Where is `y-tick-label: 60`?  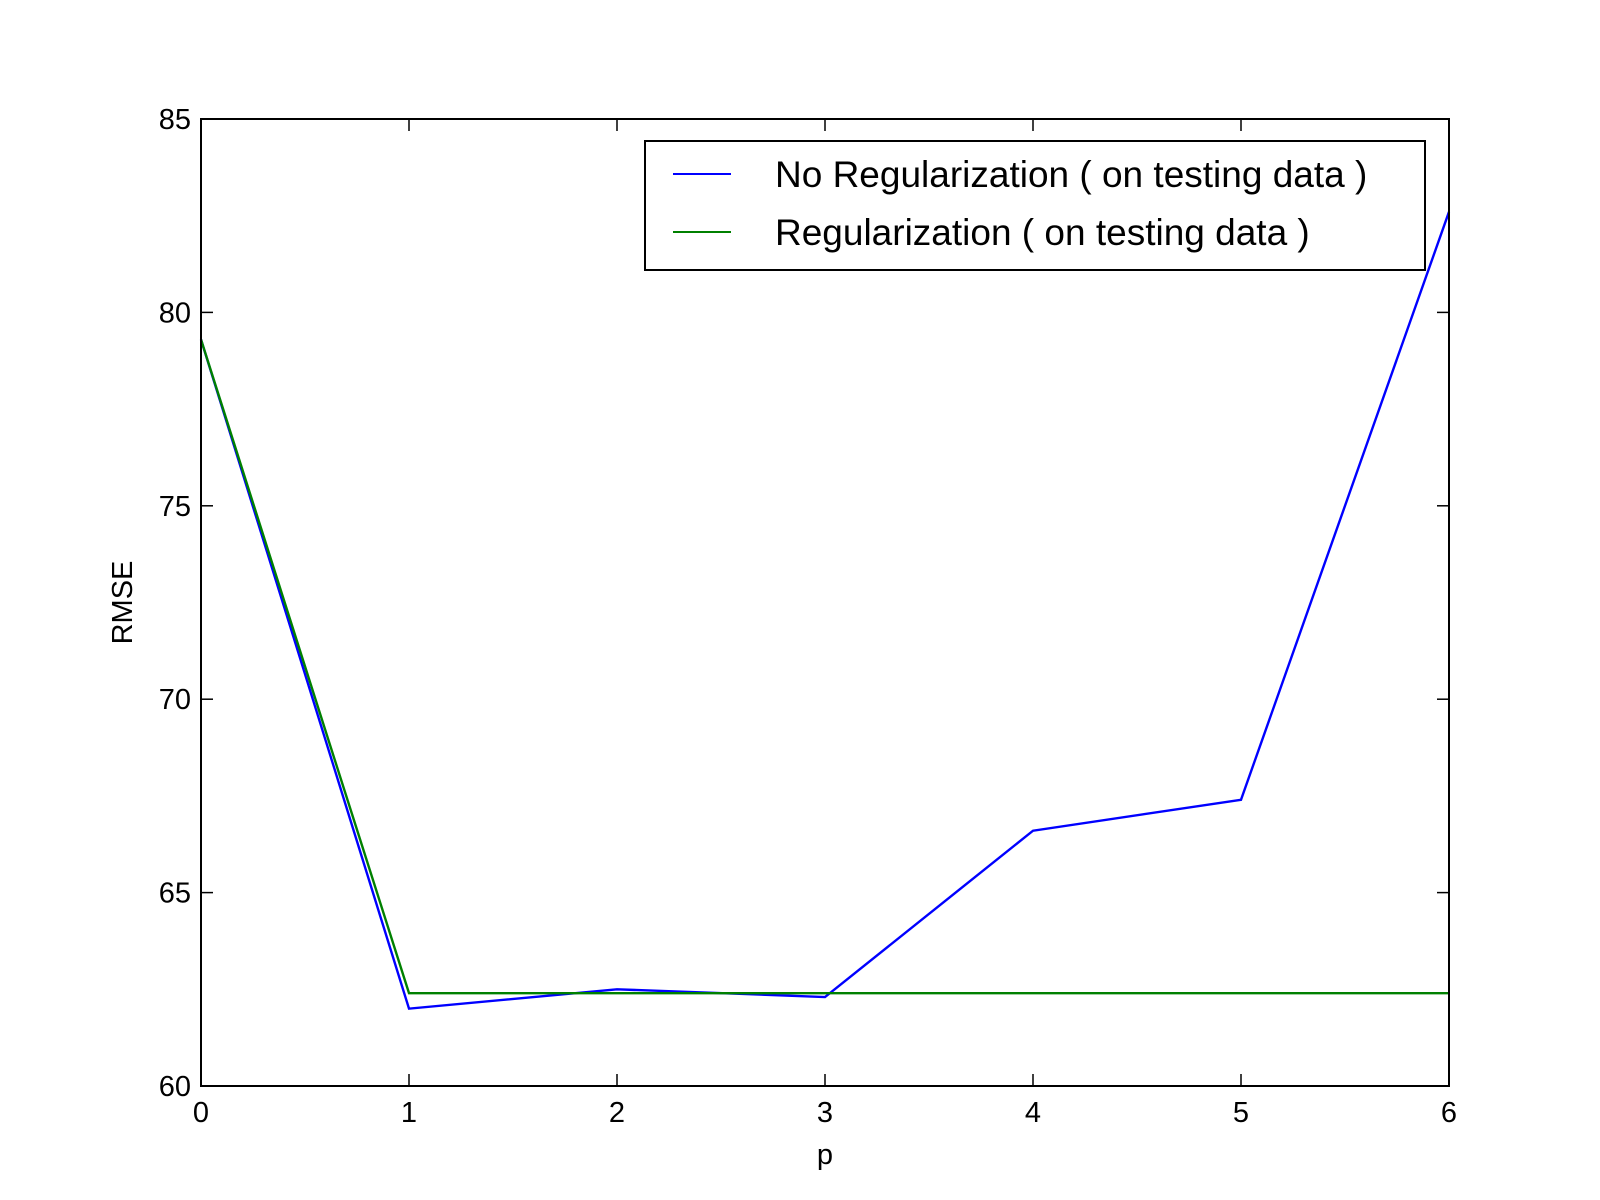
y-tick-label: 60 is located at coordinates (175, 1087).